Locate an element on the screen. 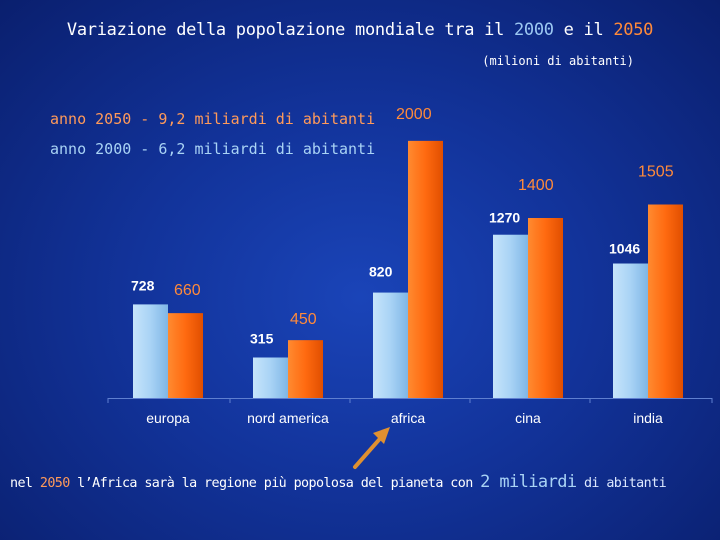 This screenshot has height=540, width=720. data-label-2000: 1270 is located at coordinates (504, 218).